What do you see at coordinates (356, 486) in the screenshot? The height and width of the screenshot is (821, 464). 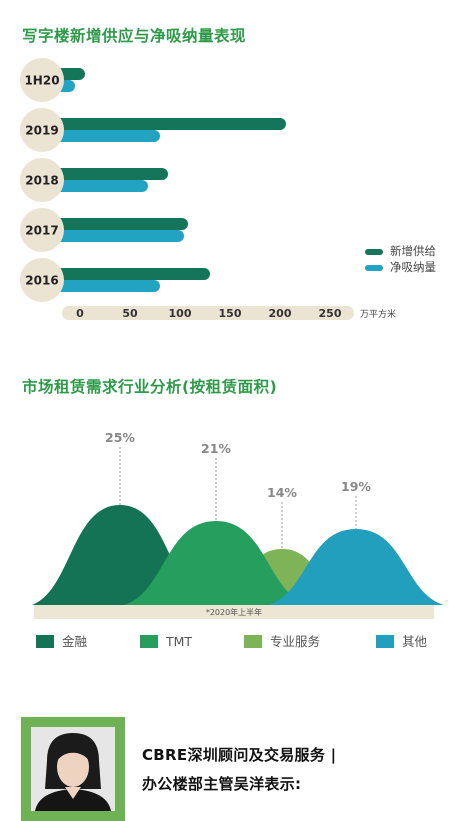 I see `value-label: 19%` at bounding box center [356, 486].